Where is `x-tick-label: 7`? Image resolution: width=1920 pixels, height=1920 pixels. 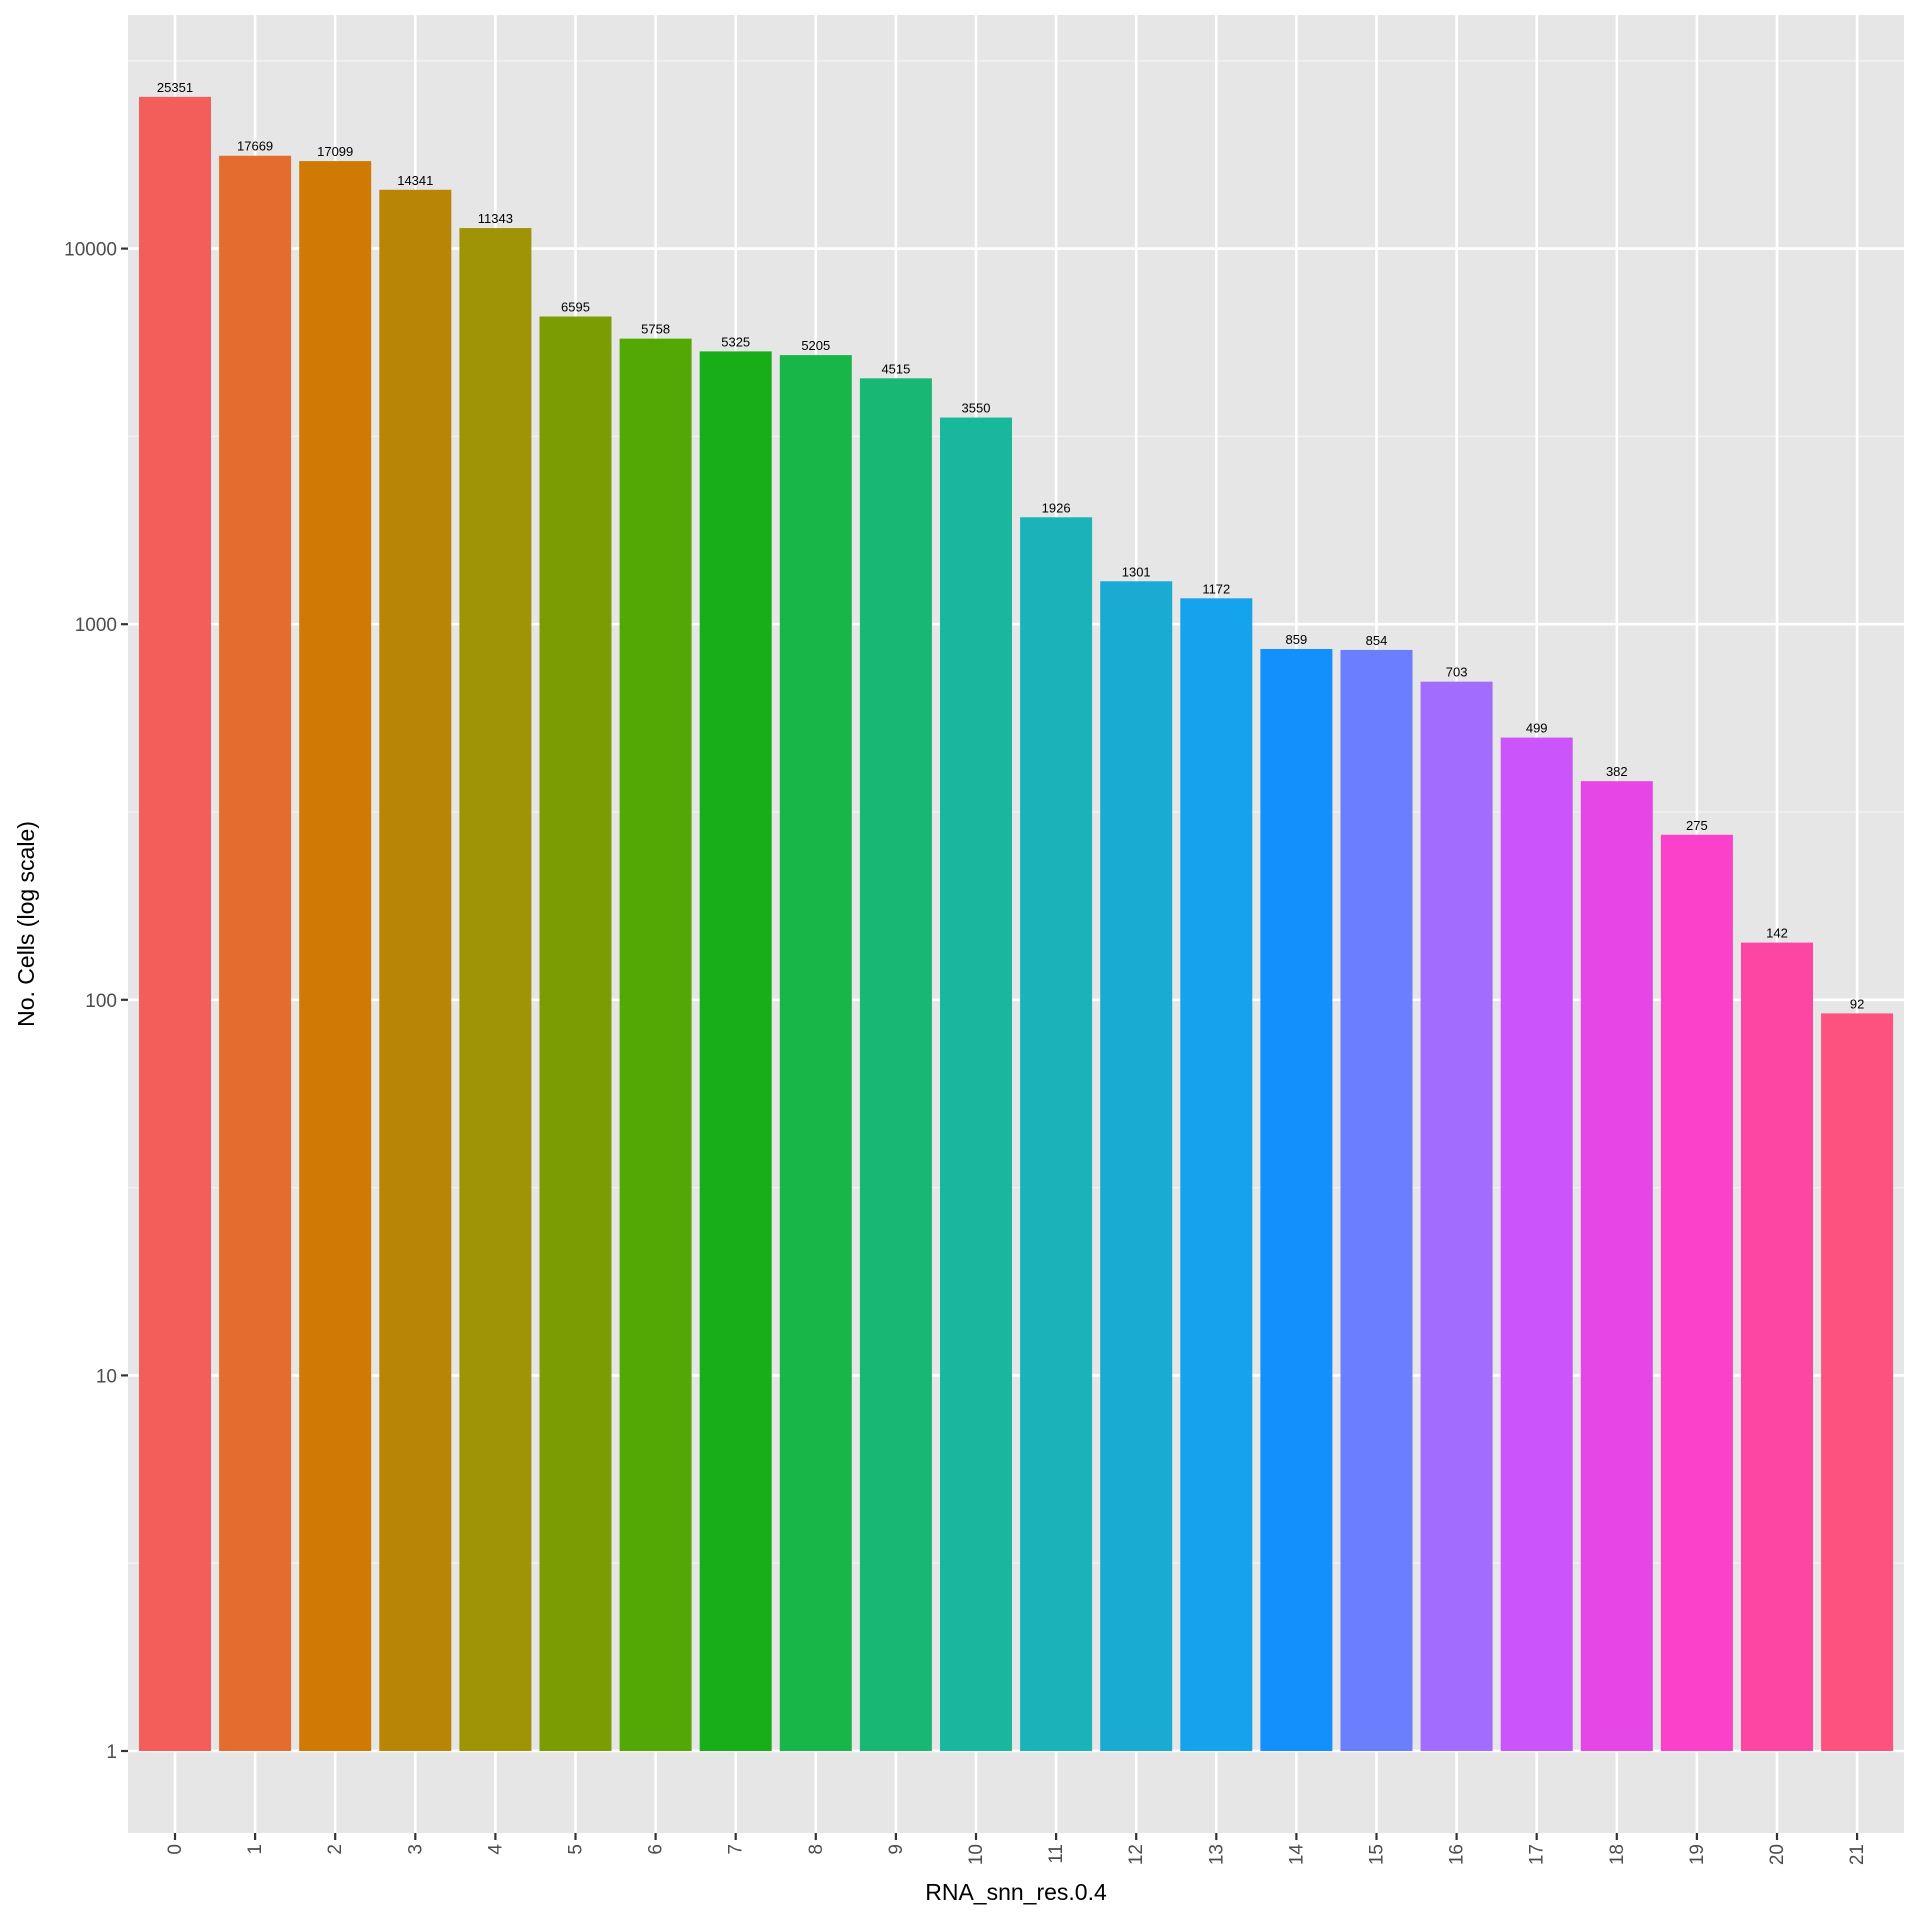
x-tick-label: 7 is located at coordinates (736, 1849).